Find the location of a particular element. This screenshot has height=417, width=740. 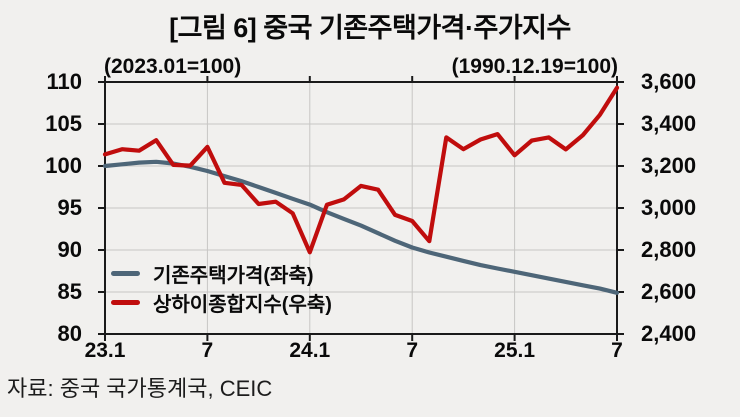

y-left-tick-label: 110 is located at coordinates (64, 81).